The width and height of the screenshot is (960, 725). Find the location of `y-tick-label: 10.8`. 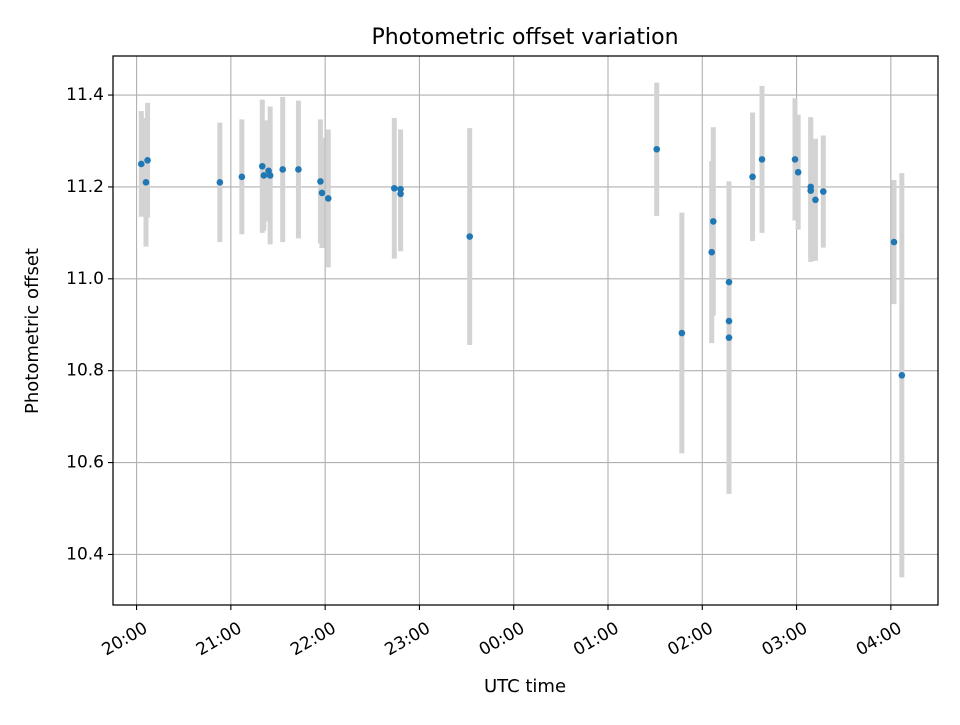

y-tick-label: 10.8 is located at coordinates (85, 371).